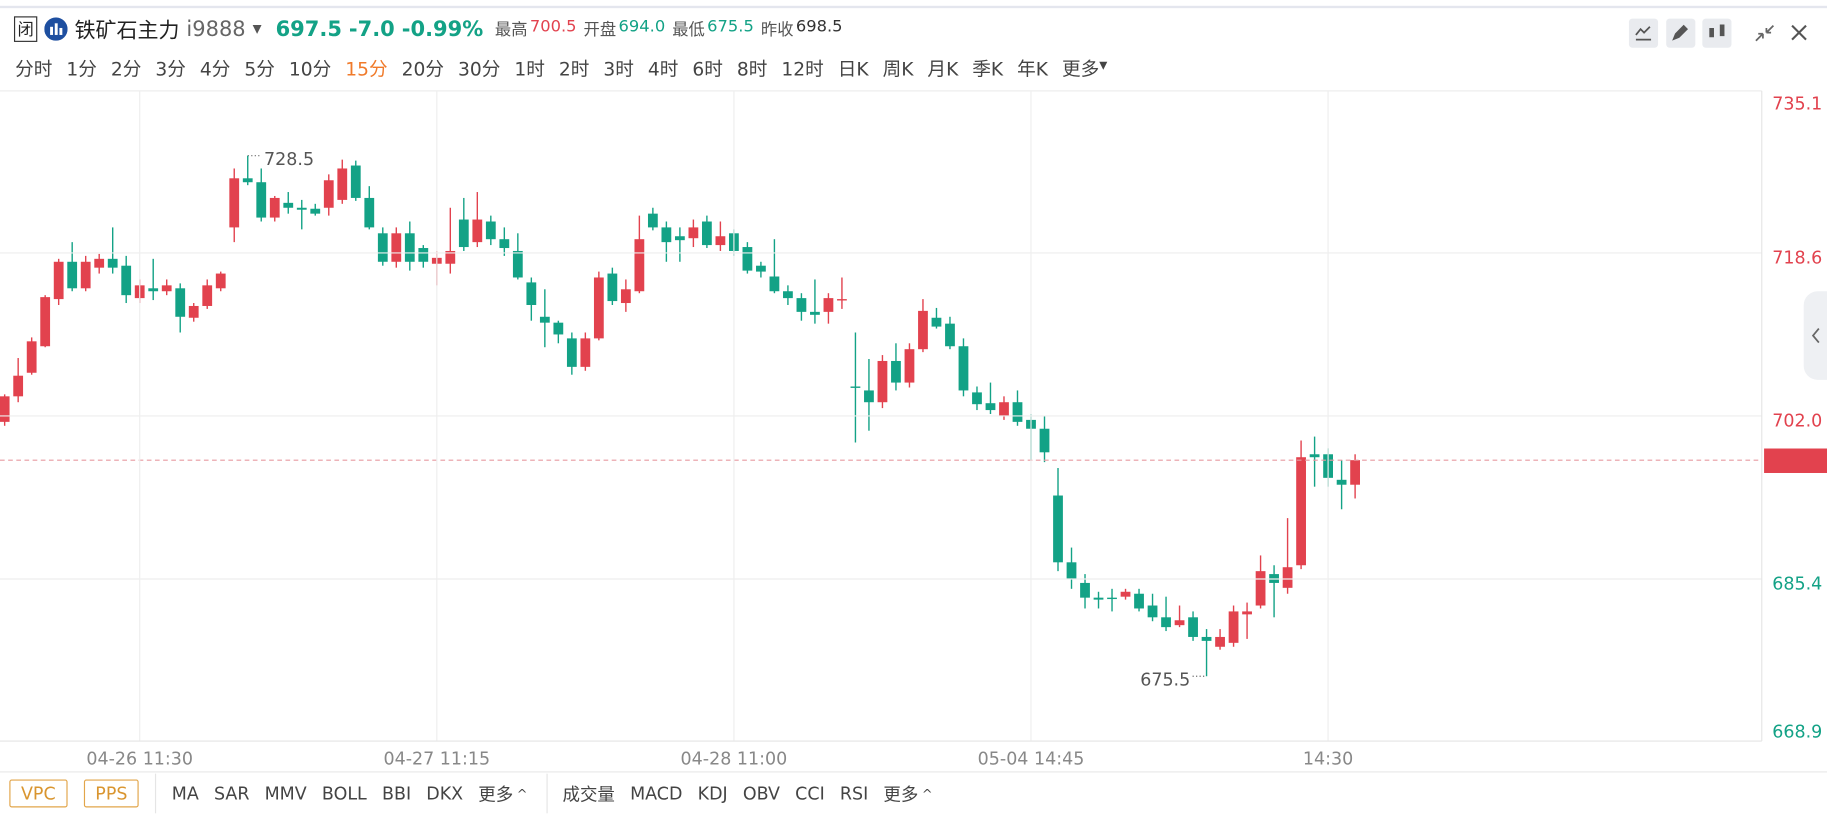 The image size is (1827, 814). What do you see at coordinates (25, 29) in the screenshot?
I see `status: 闭` at bounding box center [25, 29].